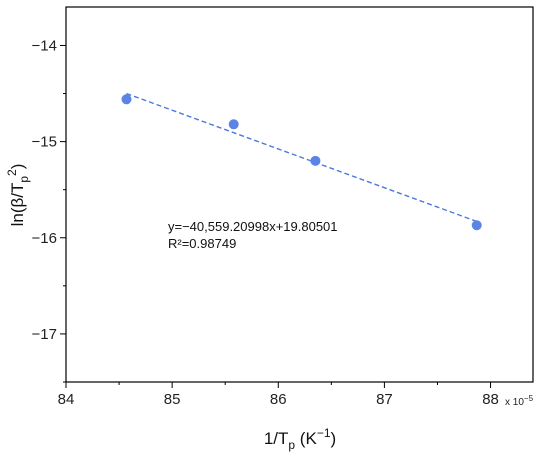 The width and height of the screenshot is (550, 453). I want to click on y-axis-title-sup: 2, so click(12, 172).